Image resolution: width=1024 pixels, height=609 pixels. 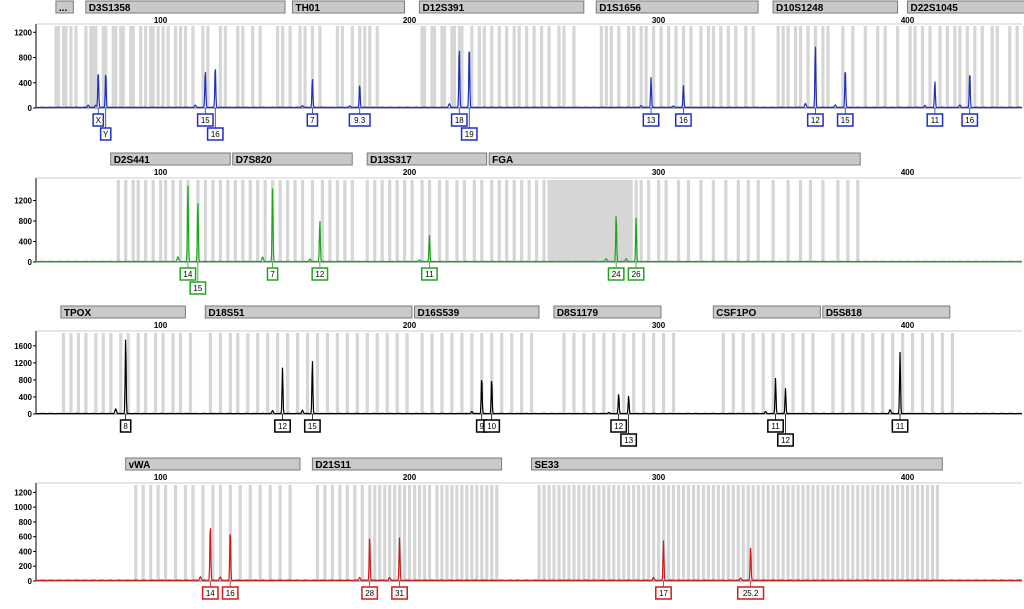 I want to click on bp-tick-label: 100, so click(x=161, y=325).